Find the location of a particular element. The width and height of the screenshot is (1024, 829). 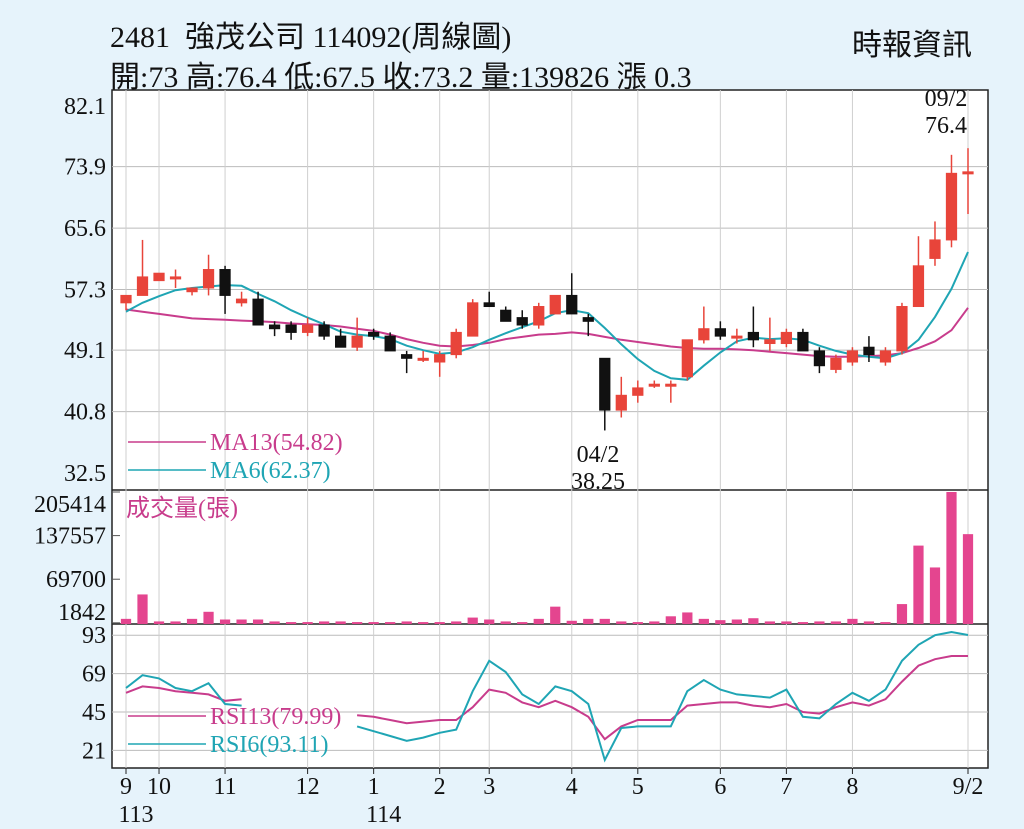

low-date-label: 04/2 is located at coordinates (598, 455).